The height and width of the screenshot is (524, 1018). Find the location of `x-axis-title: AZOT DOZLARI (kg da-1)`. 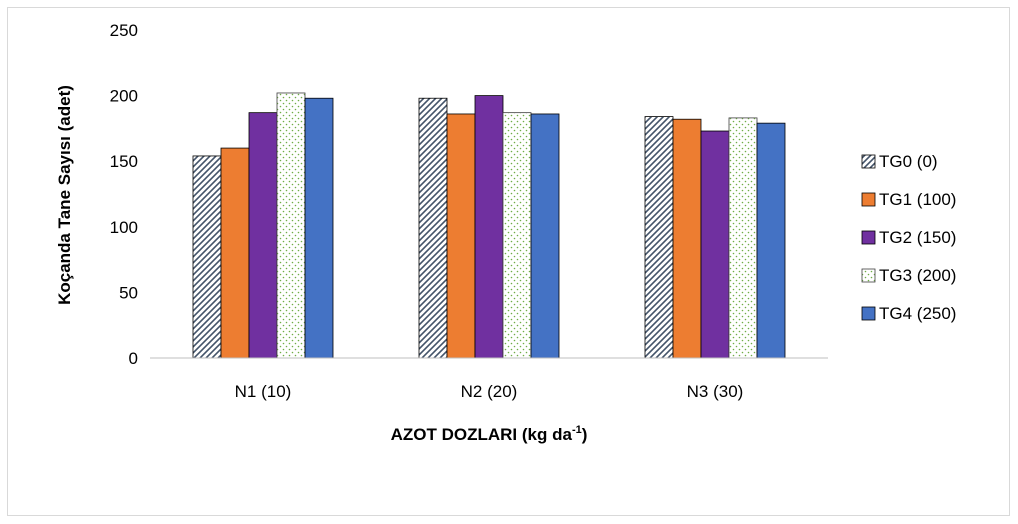

x-axis-title: AZOT DOZLARI (kg da-1) is located at coordinates (489, 434).